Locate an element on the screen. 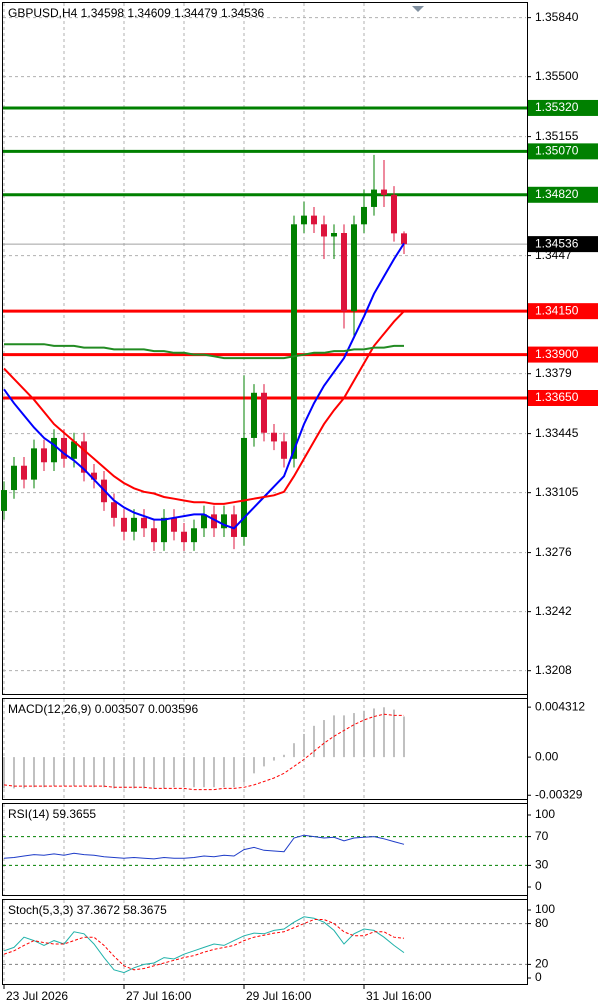  y-tick-label: 1.35500 is located at coordinates (557, 76).